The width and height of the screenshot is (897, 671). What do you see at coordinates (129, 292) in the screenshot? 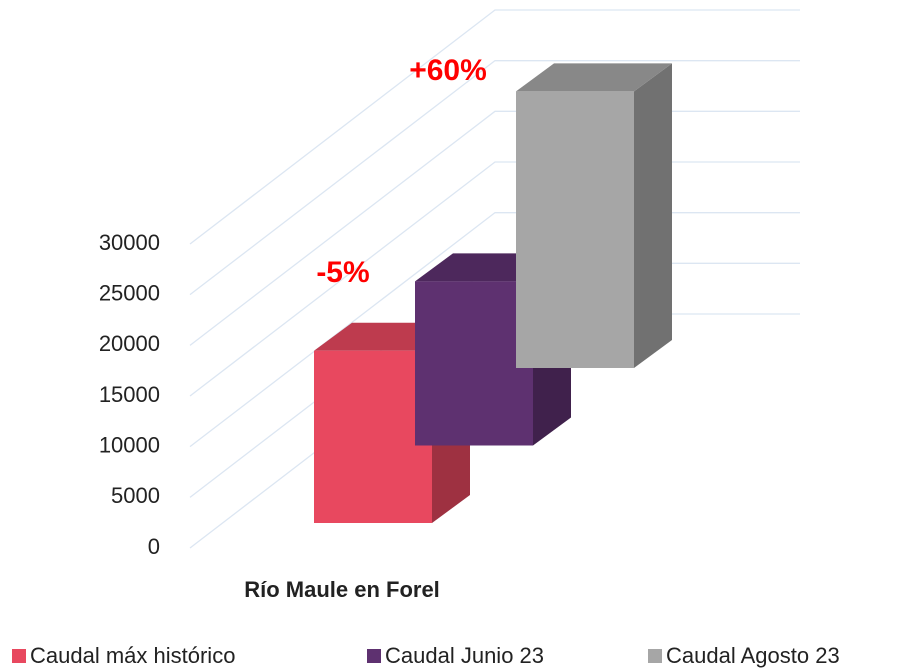
I see `y-tick-label: 25000` at bounding box center [129, 292].